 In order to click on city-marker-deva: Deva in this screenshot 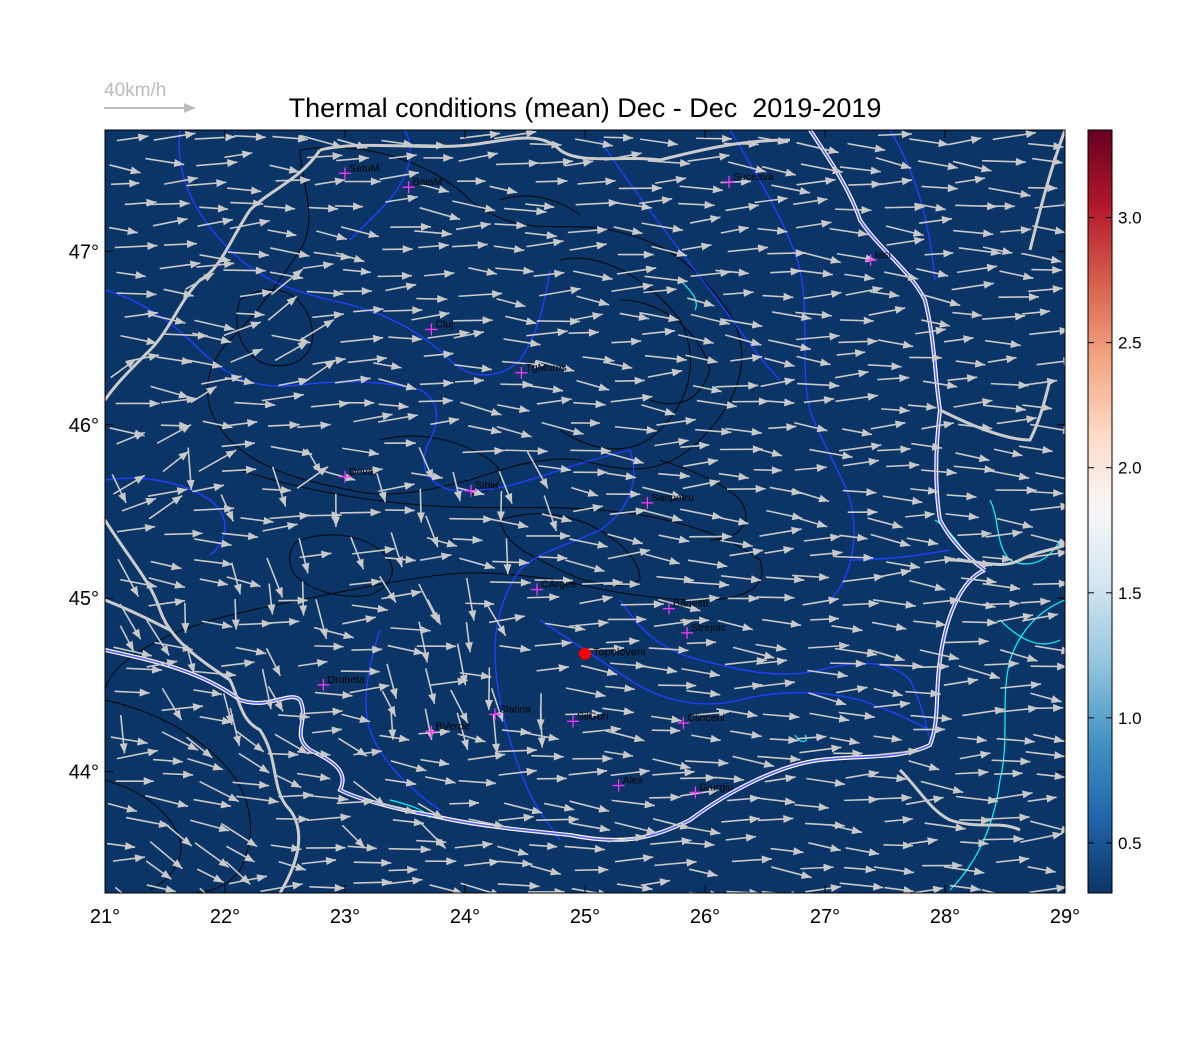, I will do `click(356, 474)`.